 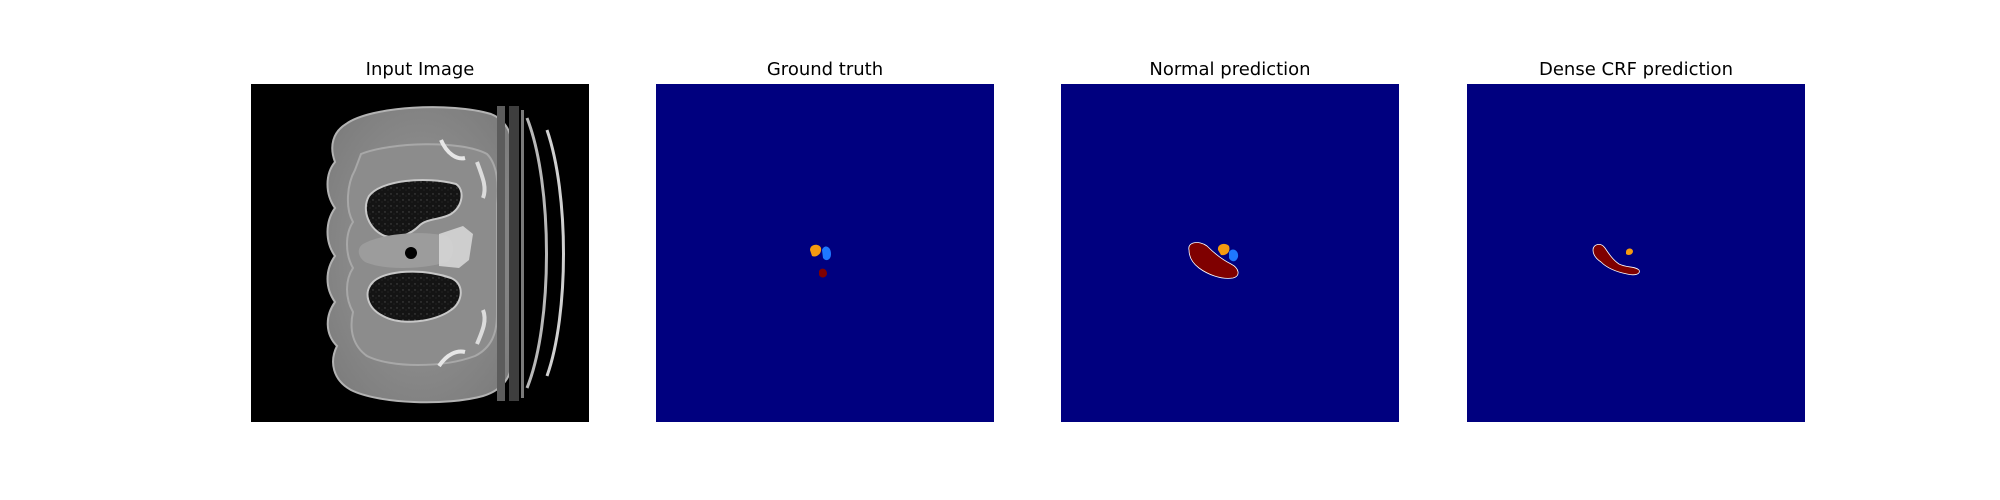 I want to click on normal-prediction-mask, so click(x=1230, y=253).